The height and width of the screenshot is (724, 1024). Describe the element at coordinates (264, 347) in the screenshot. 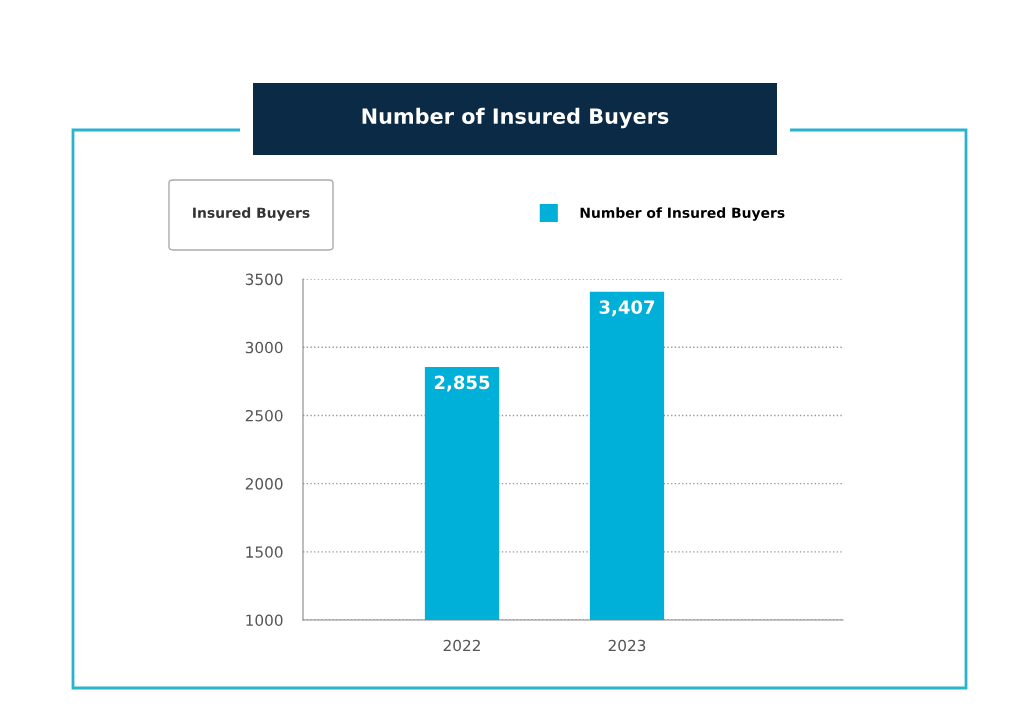

I see `y-tick-label: 3000` at that location.